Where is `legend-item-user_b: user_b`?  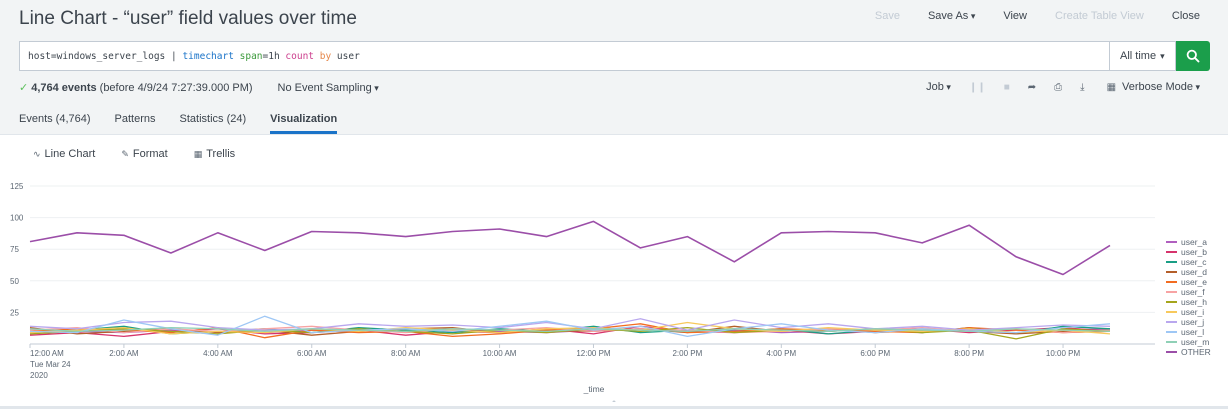 legend-item-user_b: user_b is located at coordinates (1194, 252).